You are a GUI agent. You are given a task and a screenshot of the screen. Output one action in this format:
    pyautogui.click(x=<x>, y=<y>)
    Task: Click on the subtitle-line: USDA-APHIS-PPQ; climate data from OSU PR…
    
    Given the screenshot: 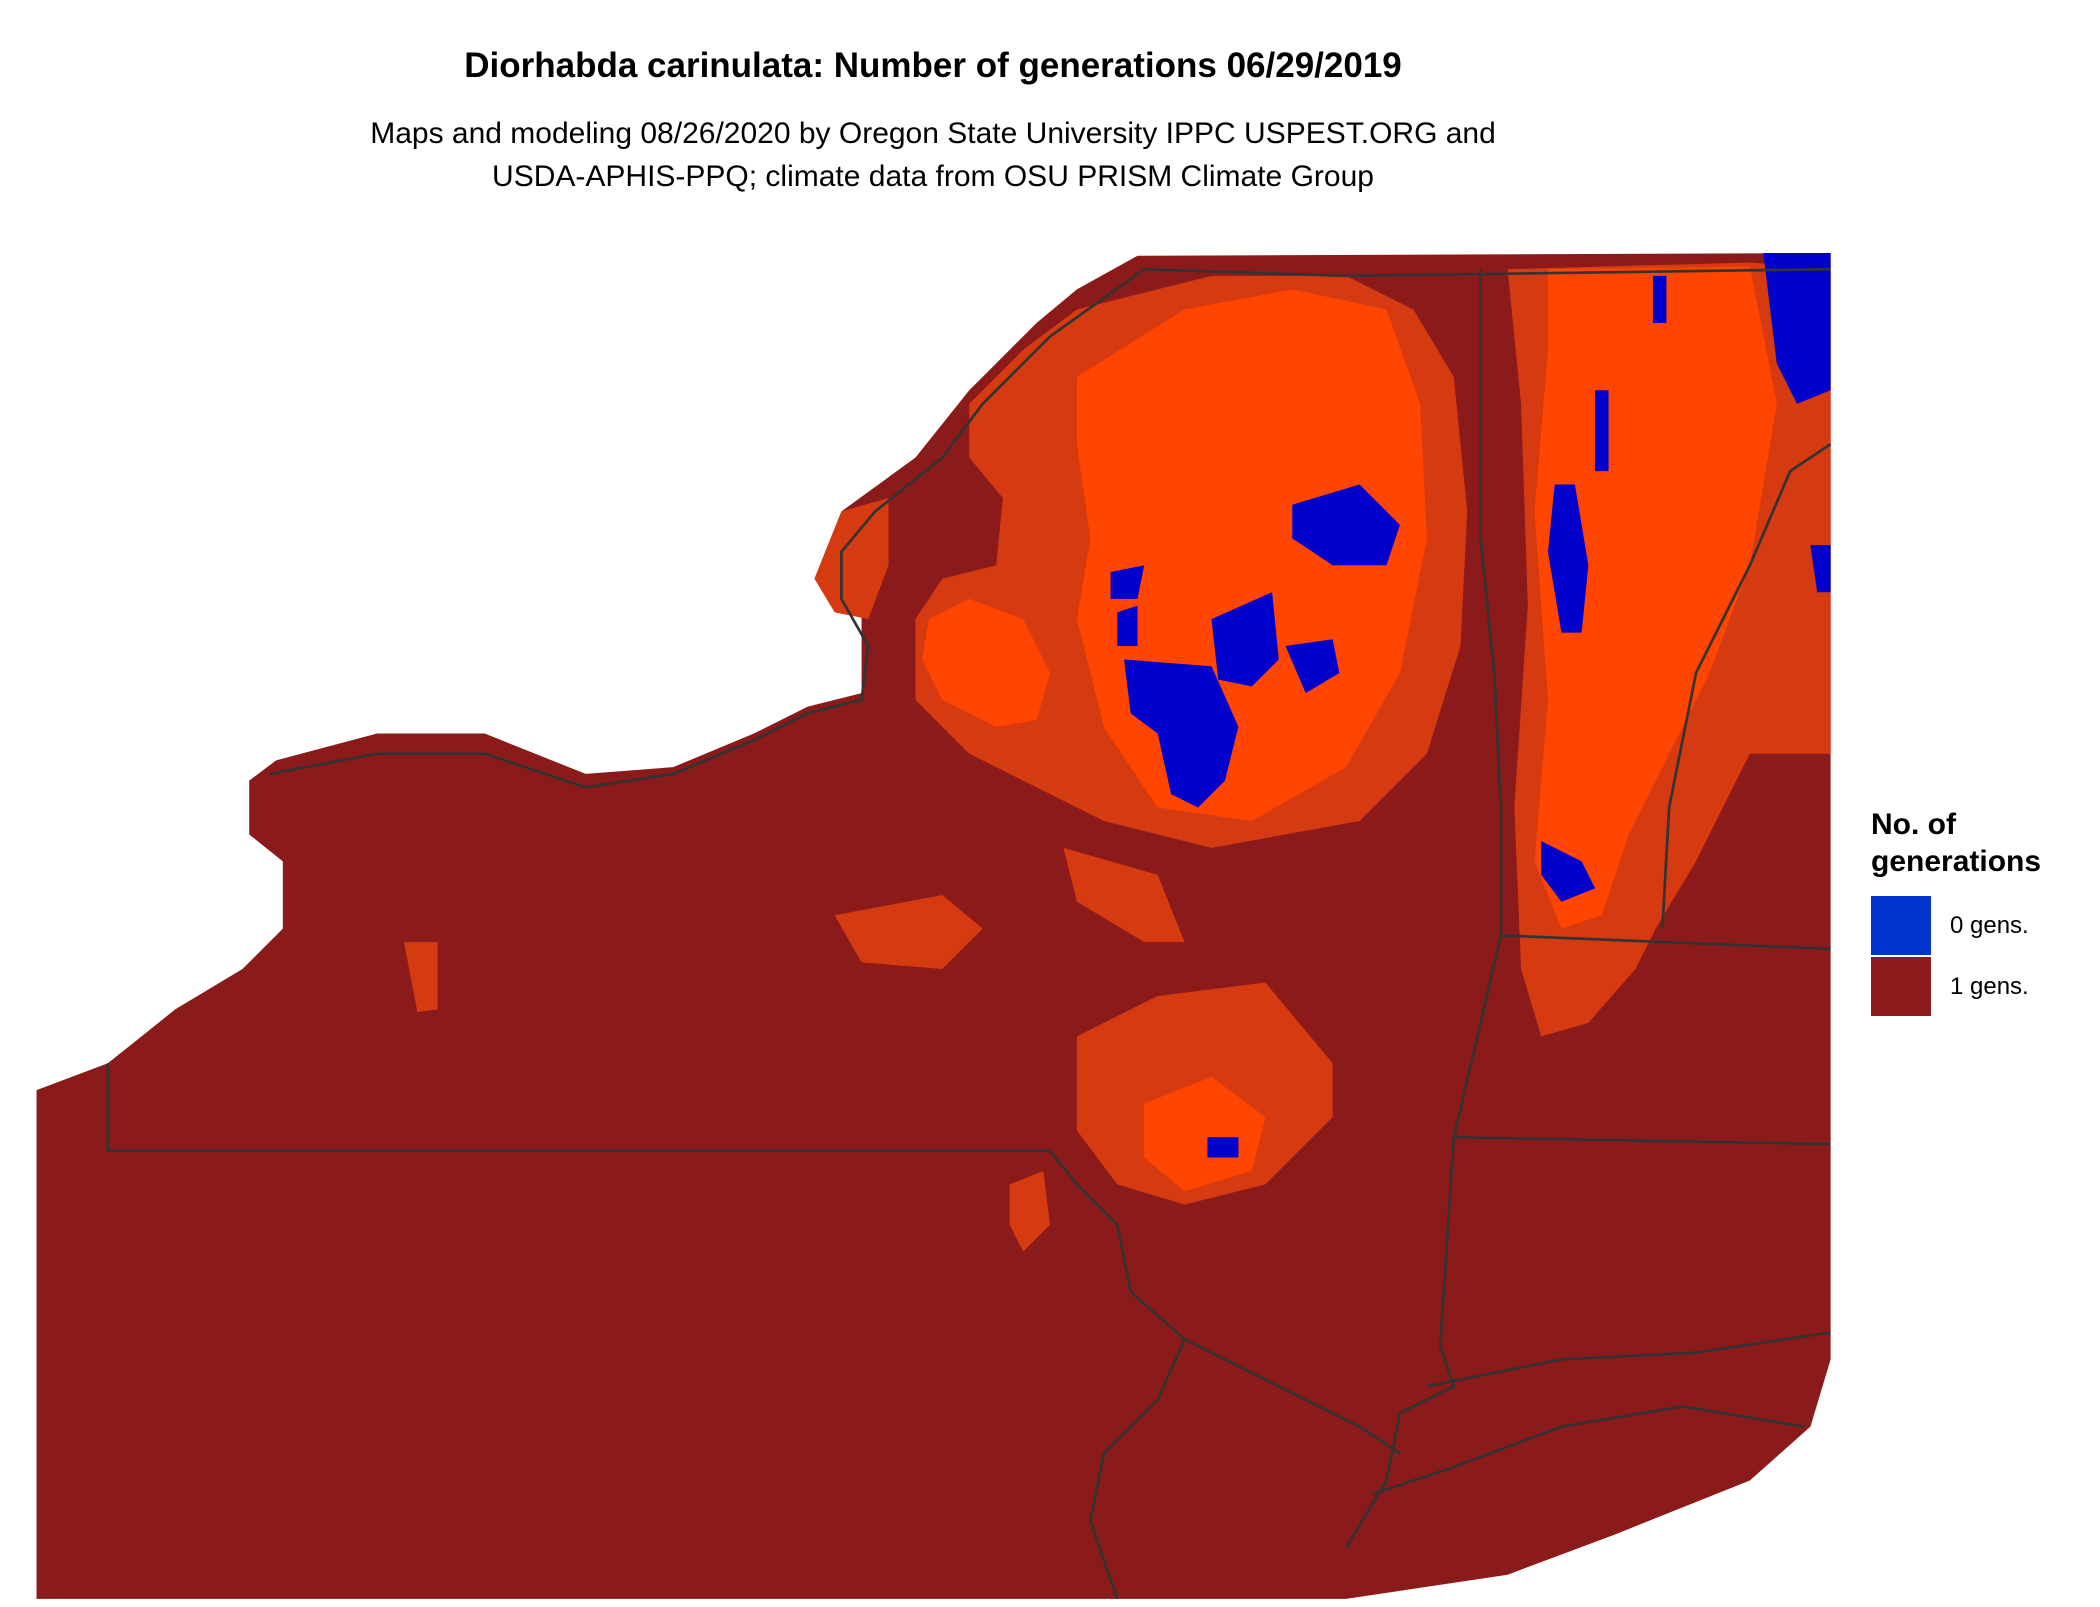 What is the action you would take?
    pyautogui.click(x=933, y=176)
    